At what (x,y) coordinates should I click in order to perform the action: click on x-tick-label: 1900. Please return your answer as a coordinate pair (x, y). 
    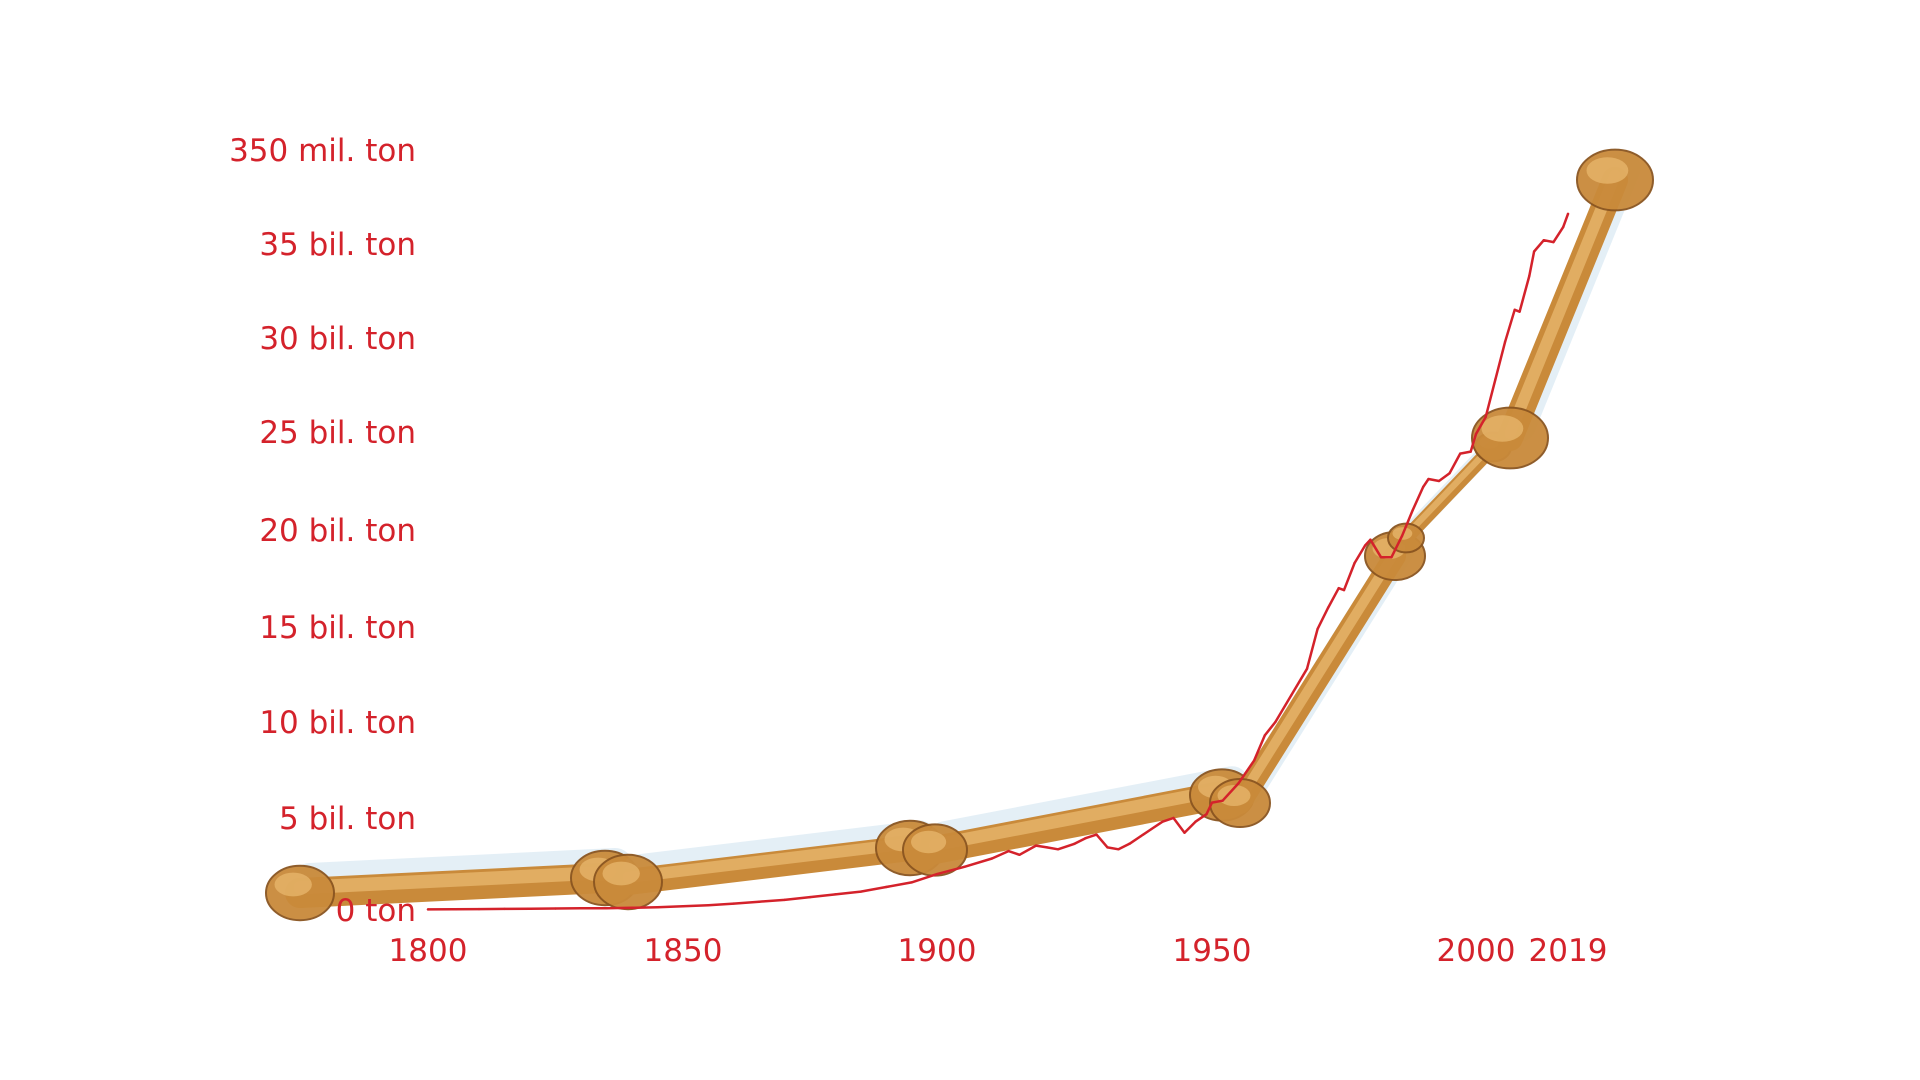
    Looking at the image, I should click on (937, 951).